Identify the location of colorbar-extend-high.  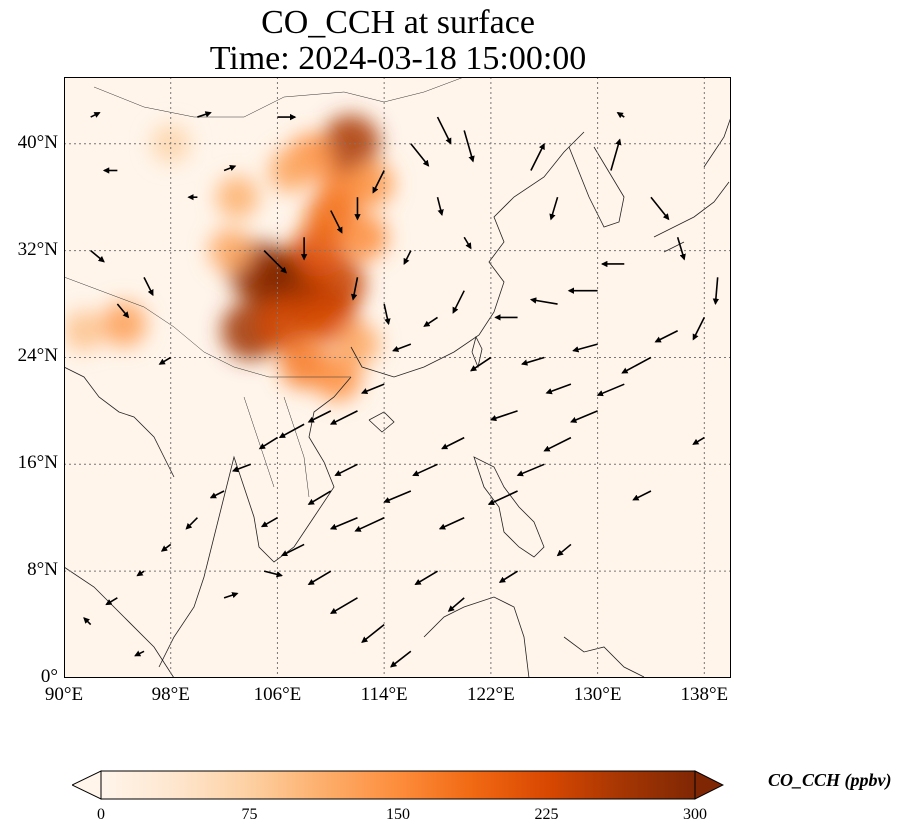
(709, 785).